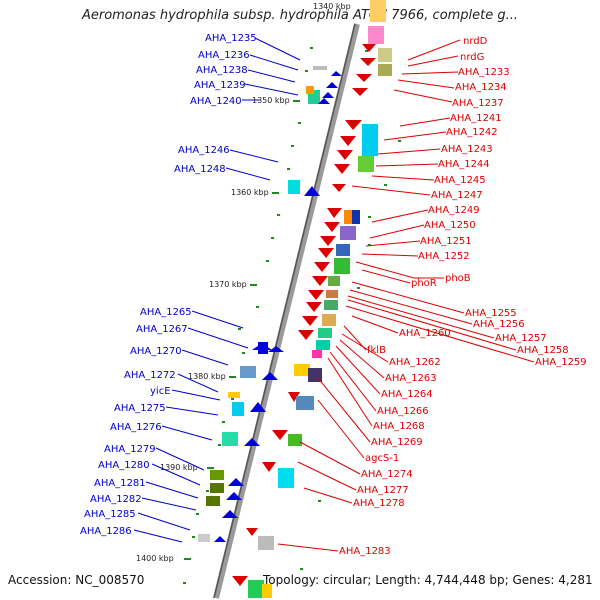 The width and height of the screenshot is (600, 600). Describe the element at coordinates (150, 375) in the screenshot. I see `gene-label-left: AHA_1272` at that location.